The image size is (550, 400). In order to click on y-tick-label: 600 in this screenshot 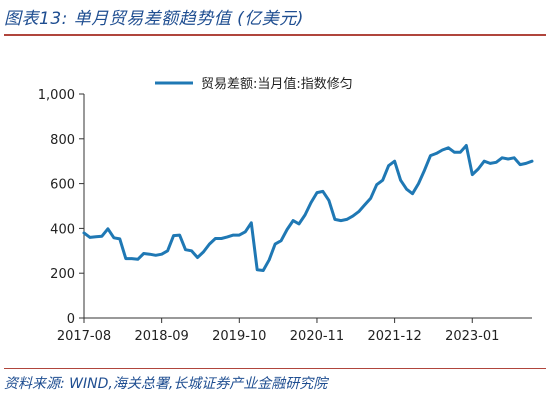, I will do `click(62, 185)`.